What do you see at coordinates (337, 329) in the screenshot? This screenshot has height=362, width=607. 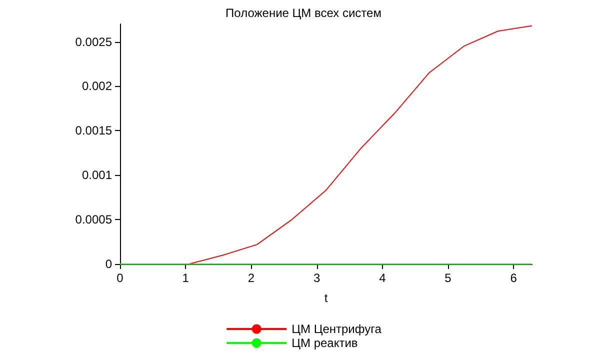 I see `legend-label: ЦМ Центрифуга` at bounding box center [337, 329].